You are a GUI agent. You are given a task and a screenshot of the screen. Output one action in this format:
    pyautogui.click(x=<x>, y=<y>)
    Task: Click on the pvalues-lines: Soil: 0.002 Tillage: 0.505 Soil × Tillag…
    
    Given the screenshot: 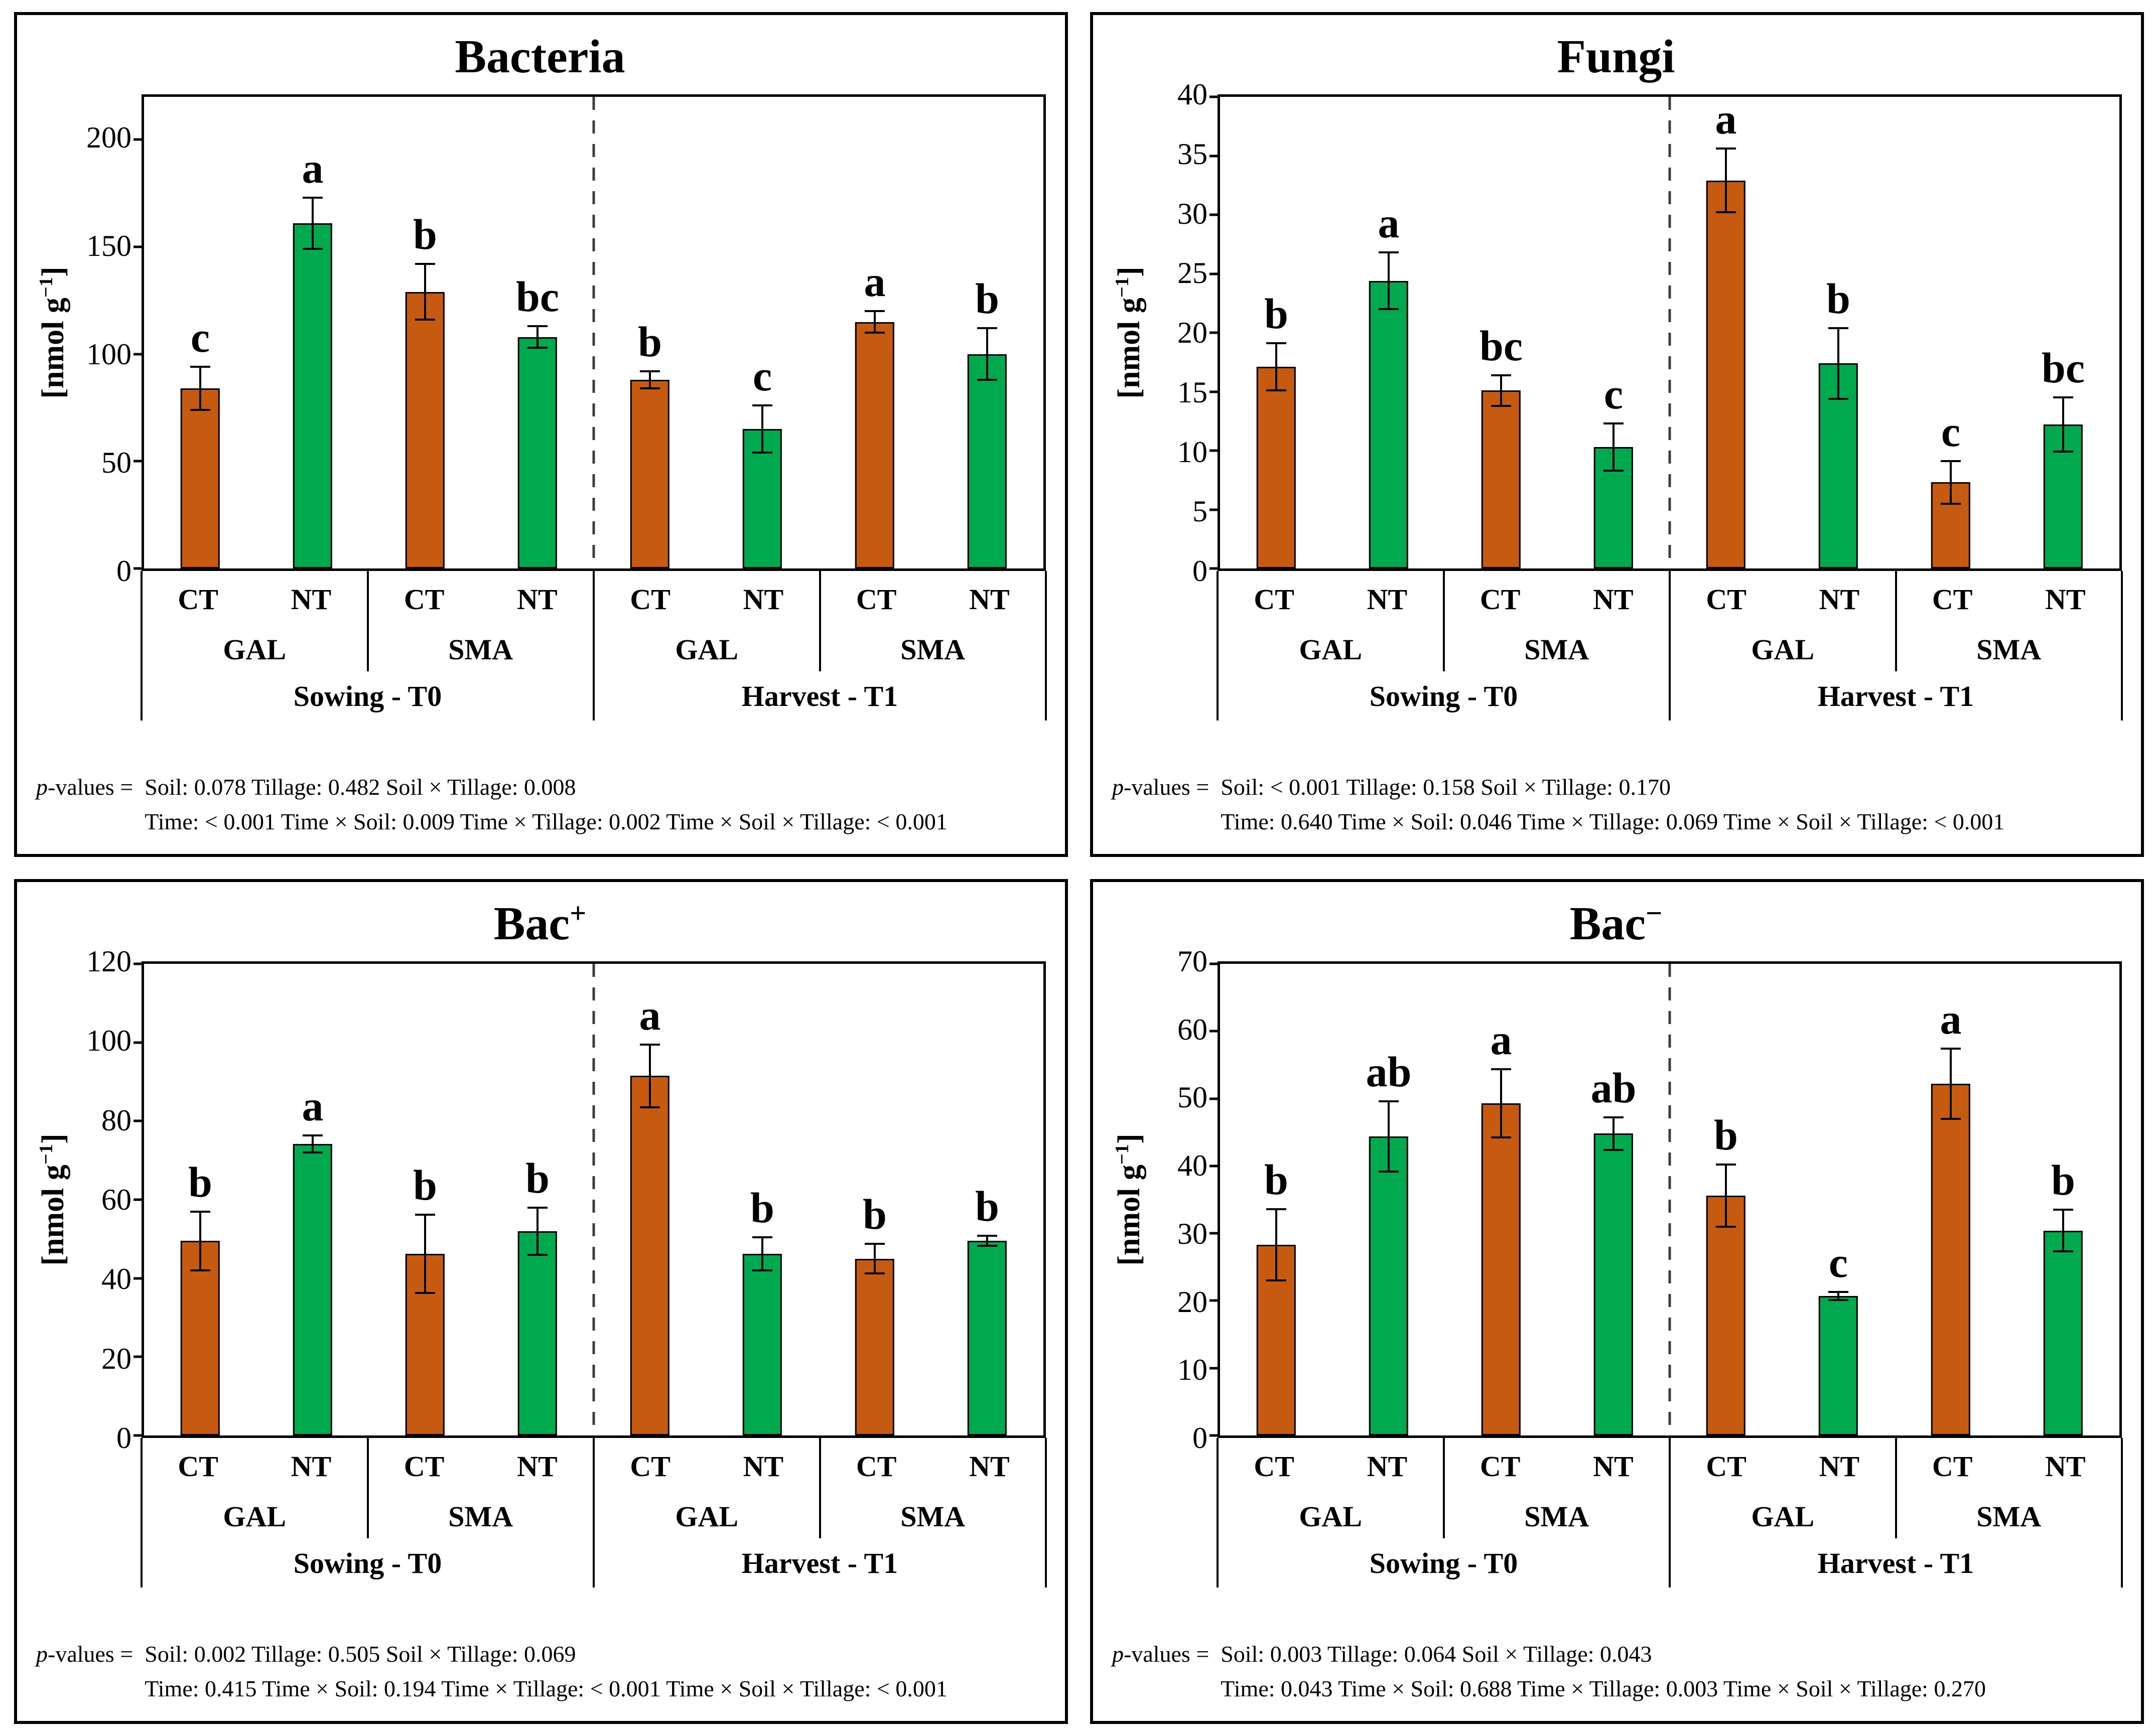 What is the action you would take?
    pyautogui.click(x=546, y=1671)
    